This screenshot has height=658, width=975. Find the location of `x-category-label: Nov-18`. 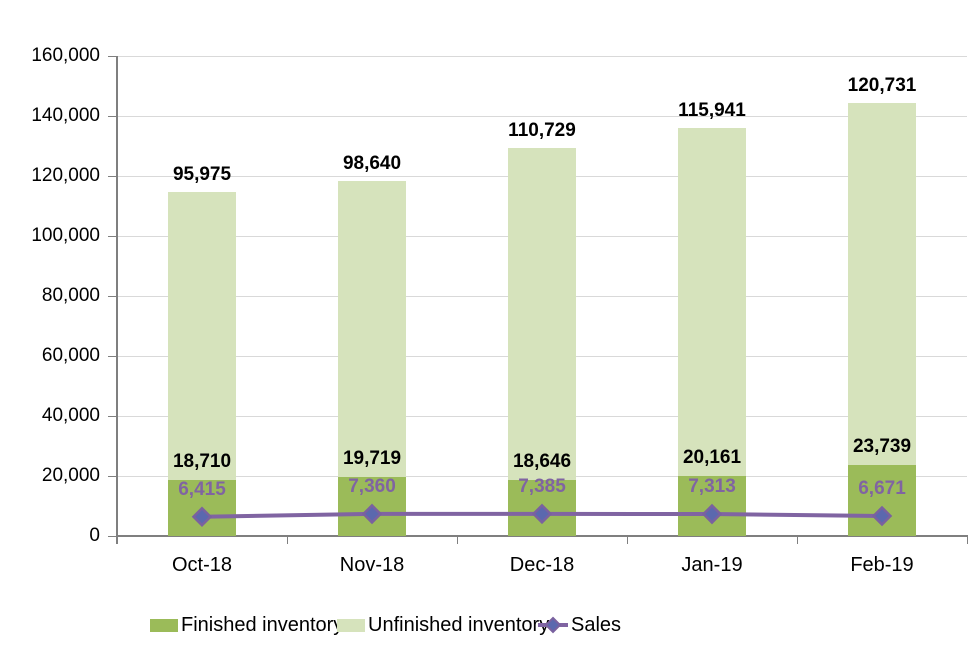

x-category-label: Nov-18 is located at coordinates (372, 565).